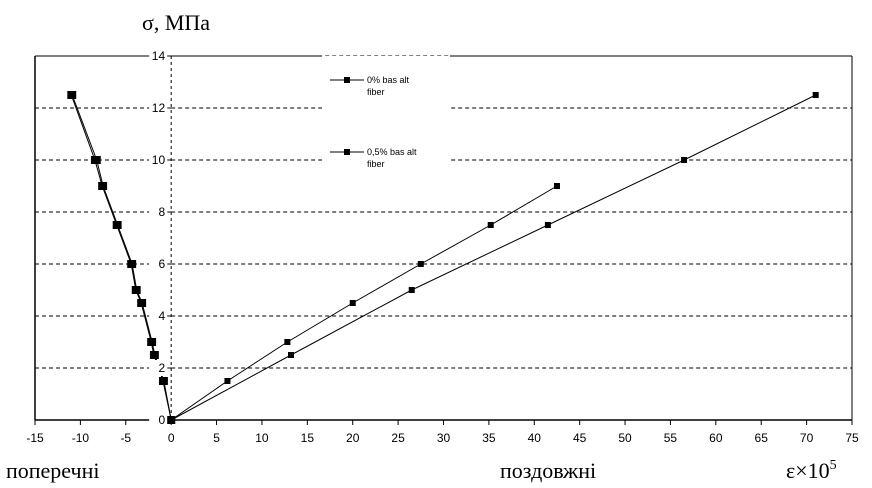 The width and height of the screenshot is (872, 488). Describe the element at coordinates (535, 438) in the screenshot. I see `x-tick-label-11: 40` at that location.